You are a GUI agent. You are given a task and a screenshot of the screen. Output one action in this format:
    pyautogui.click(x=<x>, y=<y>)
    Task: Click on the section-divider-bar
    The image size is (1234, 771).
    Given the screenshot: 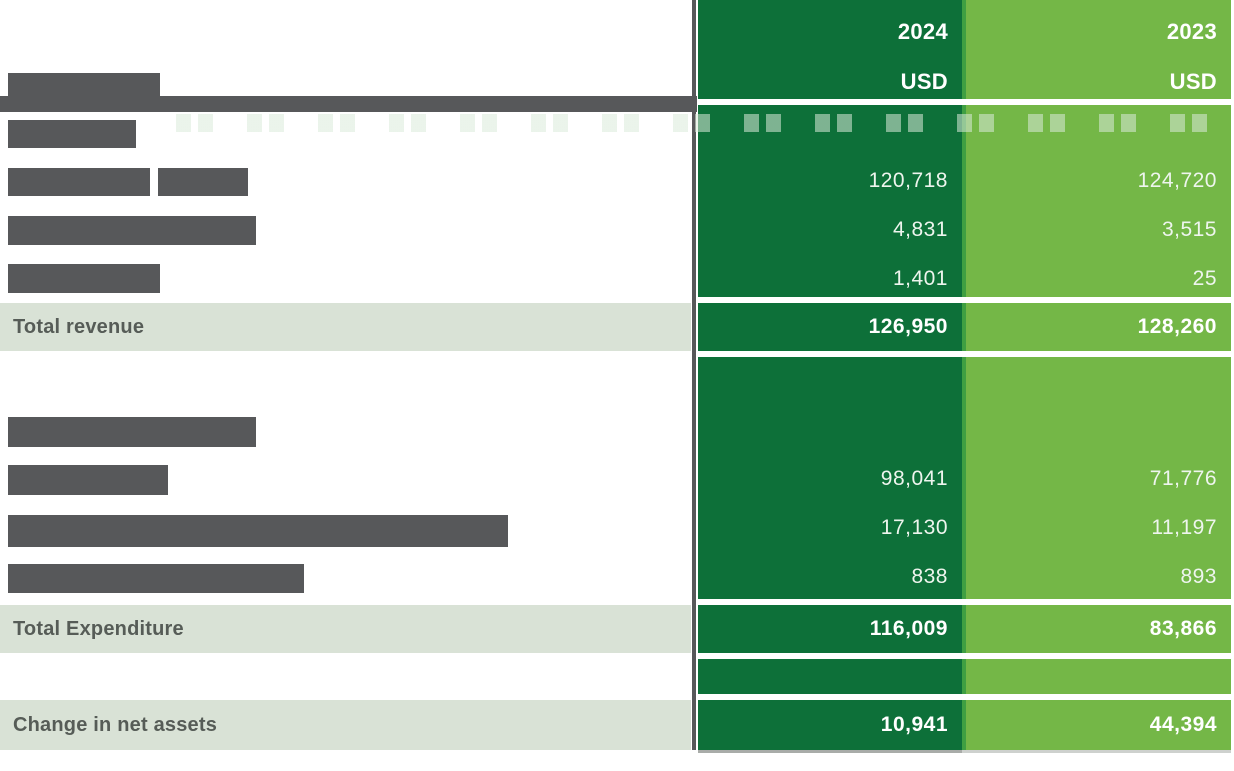 What is the action you would take?
    pyautogui.click(x=348, y=104)
    